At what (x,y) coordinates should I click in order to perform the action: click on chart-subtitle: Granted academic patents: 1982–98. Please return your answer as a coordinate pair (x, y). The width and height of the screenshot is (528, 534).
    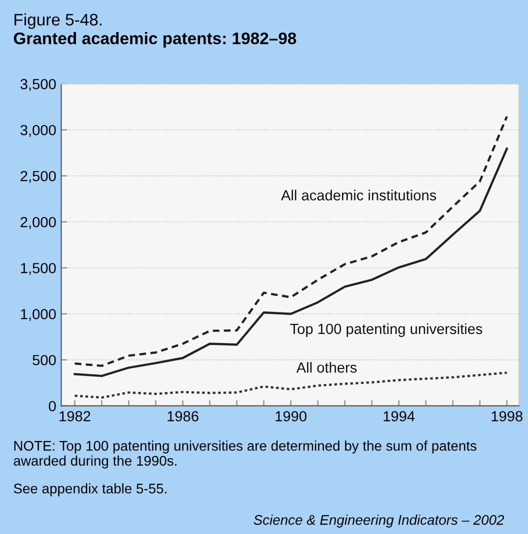
    Looking at the image, I should click on (155, 40).